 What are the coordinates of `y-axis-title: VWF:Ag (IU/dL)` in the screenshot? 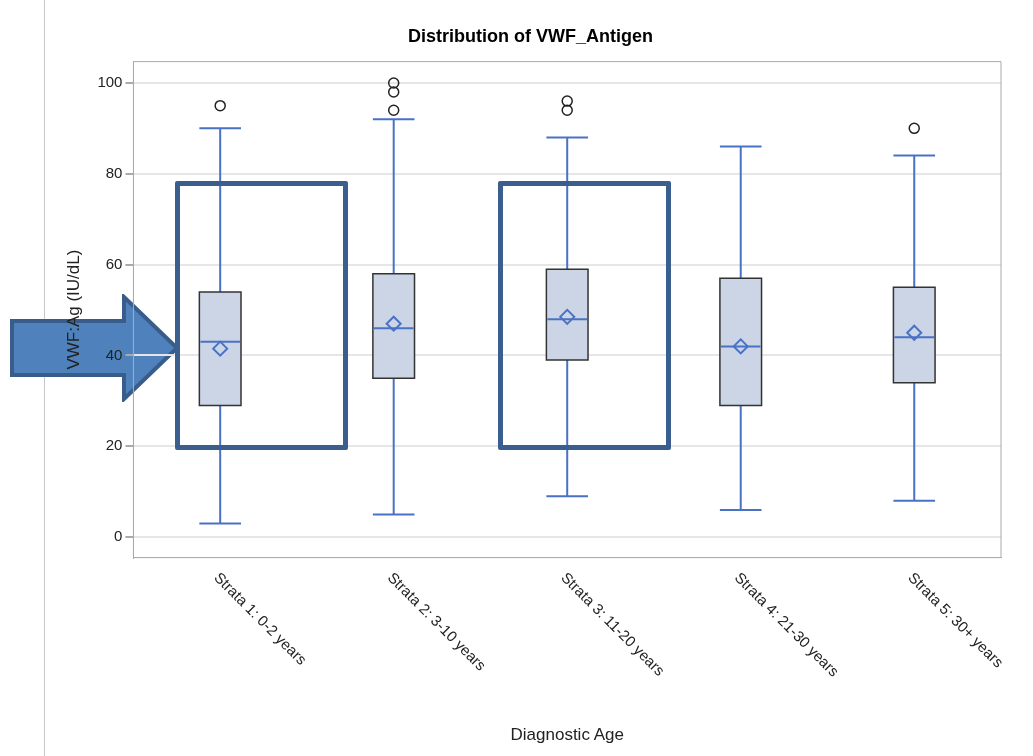 It's located at (73, 309).